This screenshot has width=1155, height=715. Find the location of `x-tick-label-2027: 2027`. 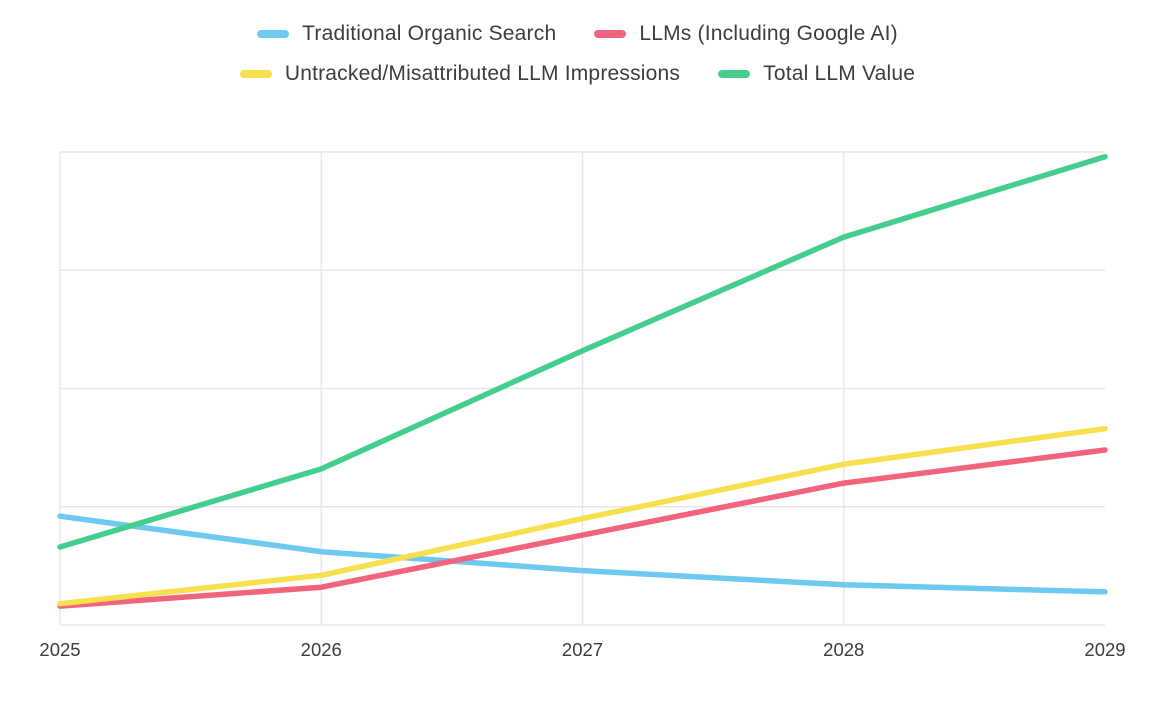

x-tick-label-2027: 2027 is located at coordinates (582, 649).